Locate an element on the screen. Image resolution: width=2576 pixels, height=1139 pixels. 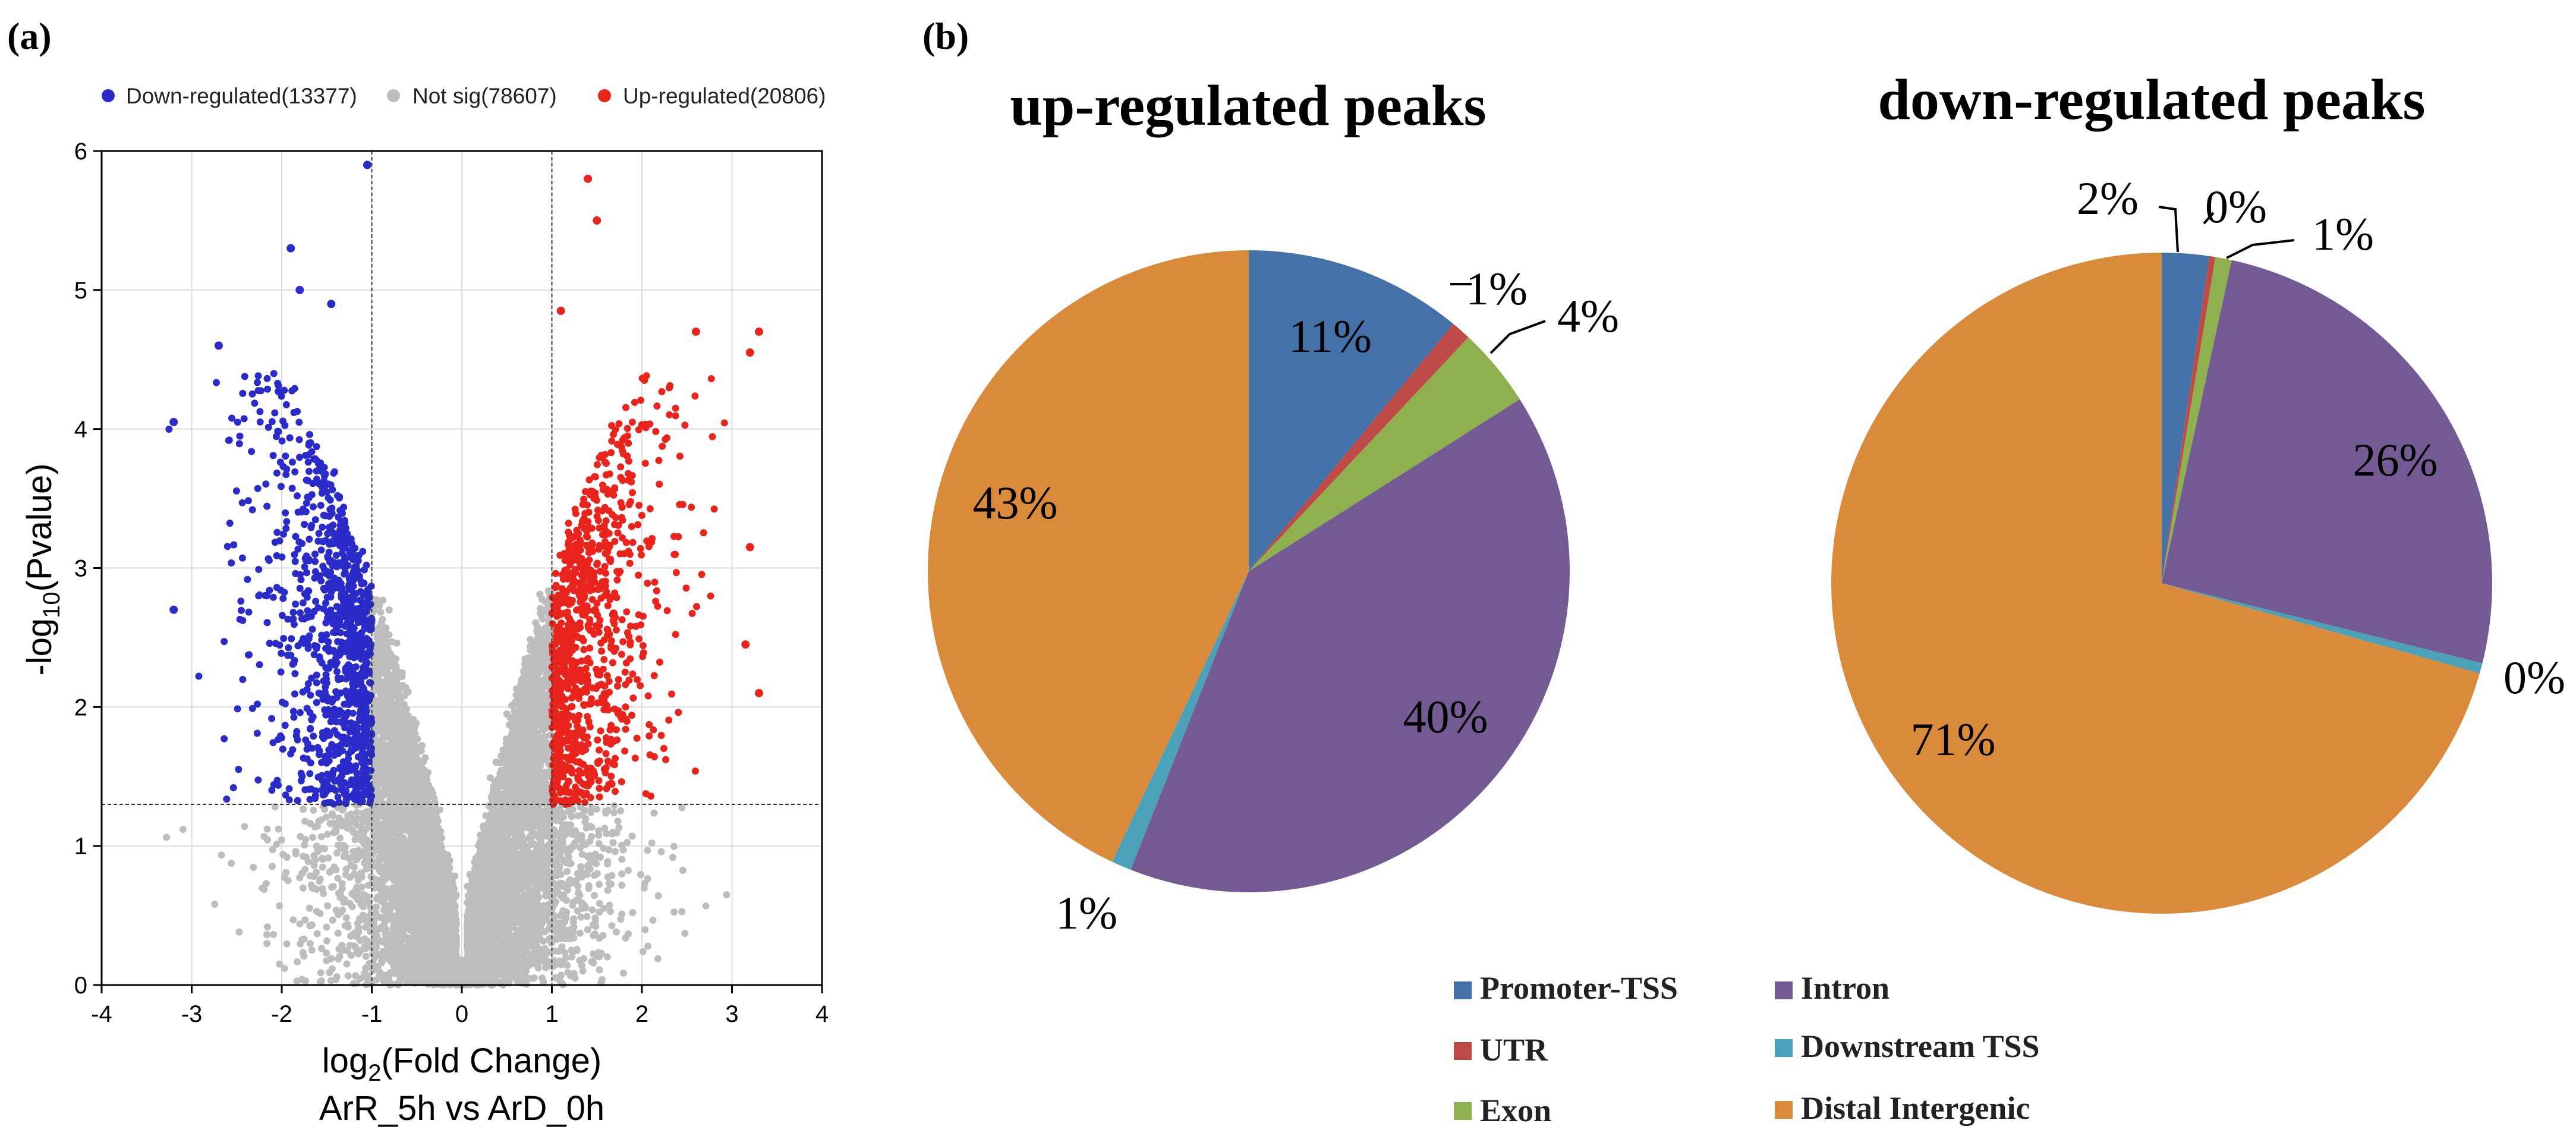
legend-down-marker is located at coordinates (108, 96).